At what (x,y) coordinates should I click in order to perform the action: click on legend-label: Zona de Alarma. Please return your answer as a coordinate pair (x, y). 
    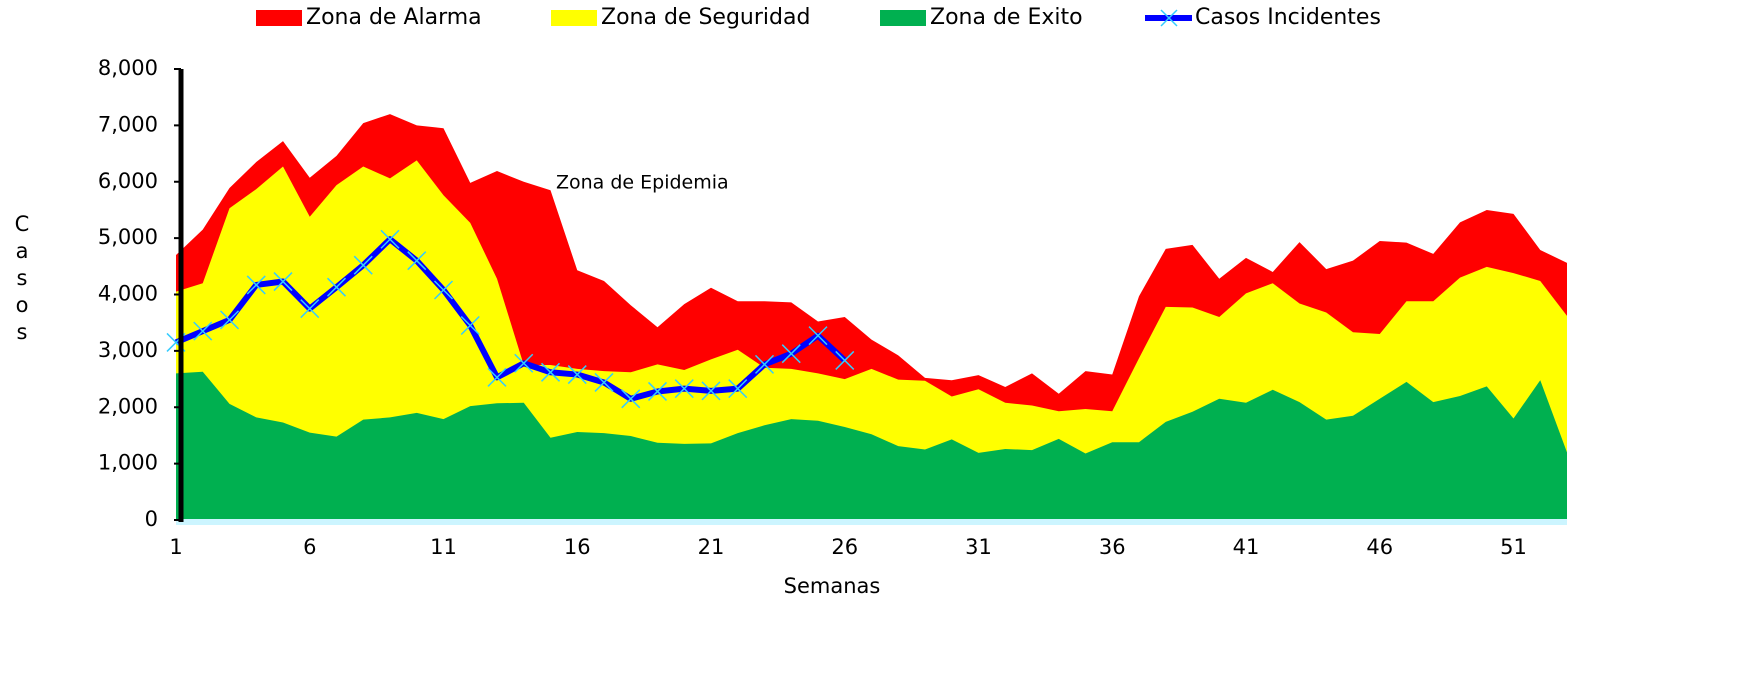
    Looking at the image, I should click on (394, 17).